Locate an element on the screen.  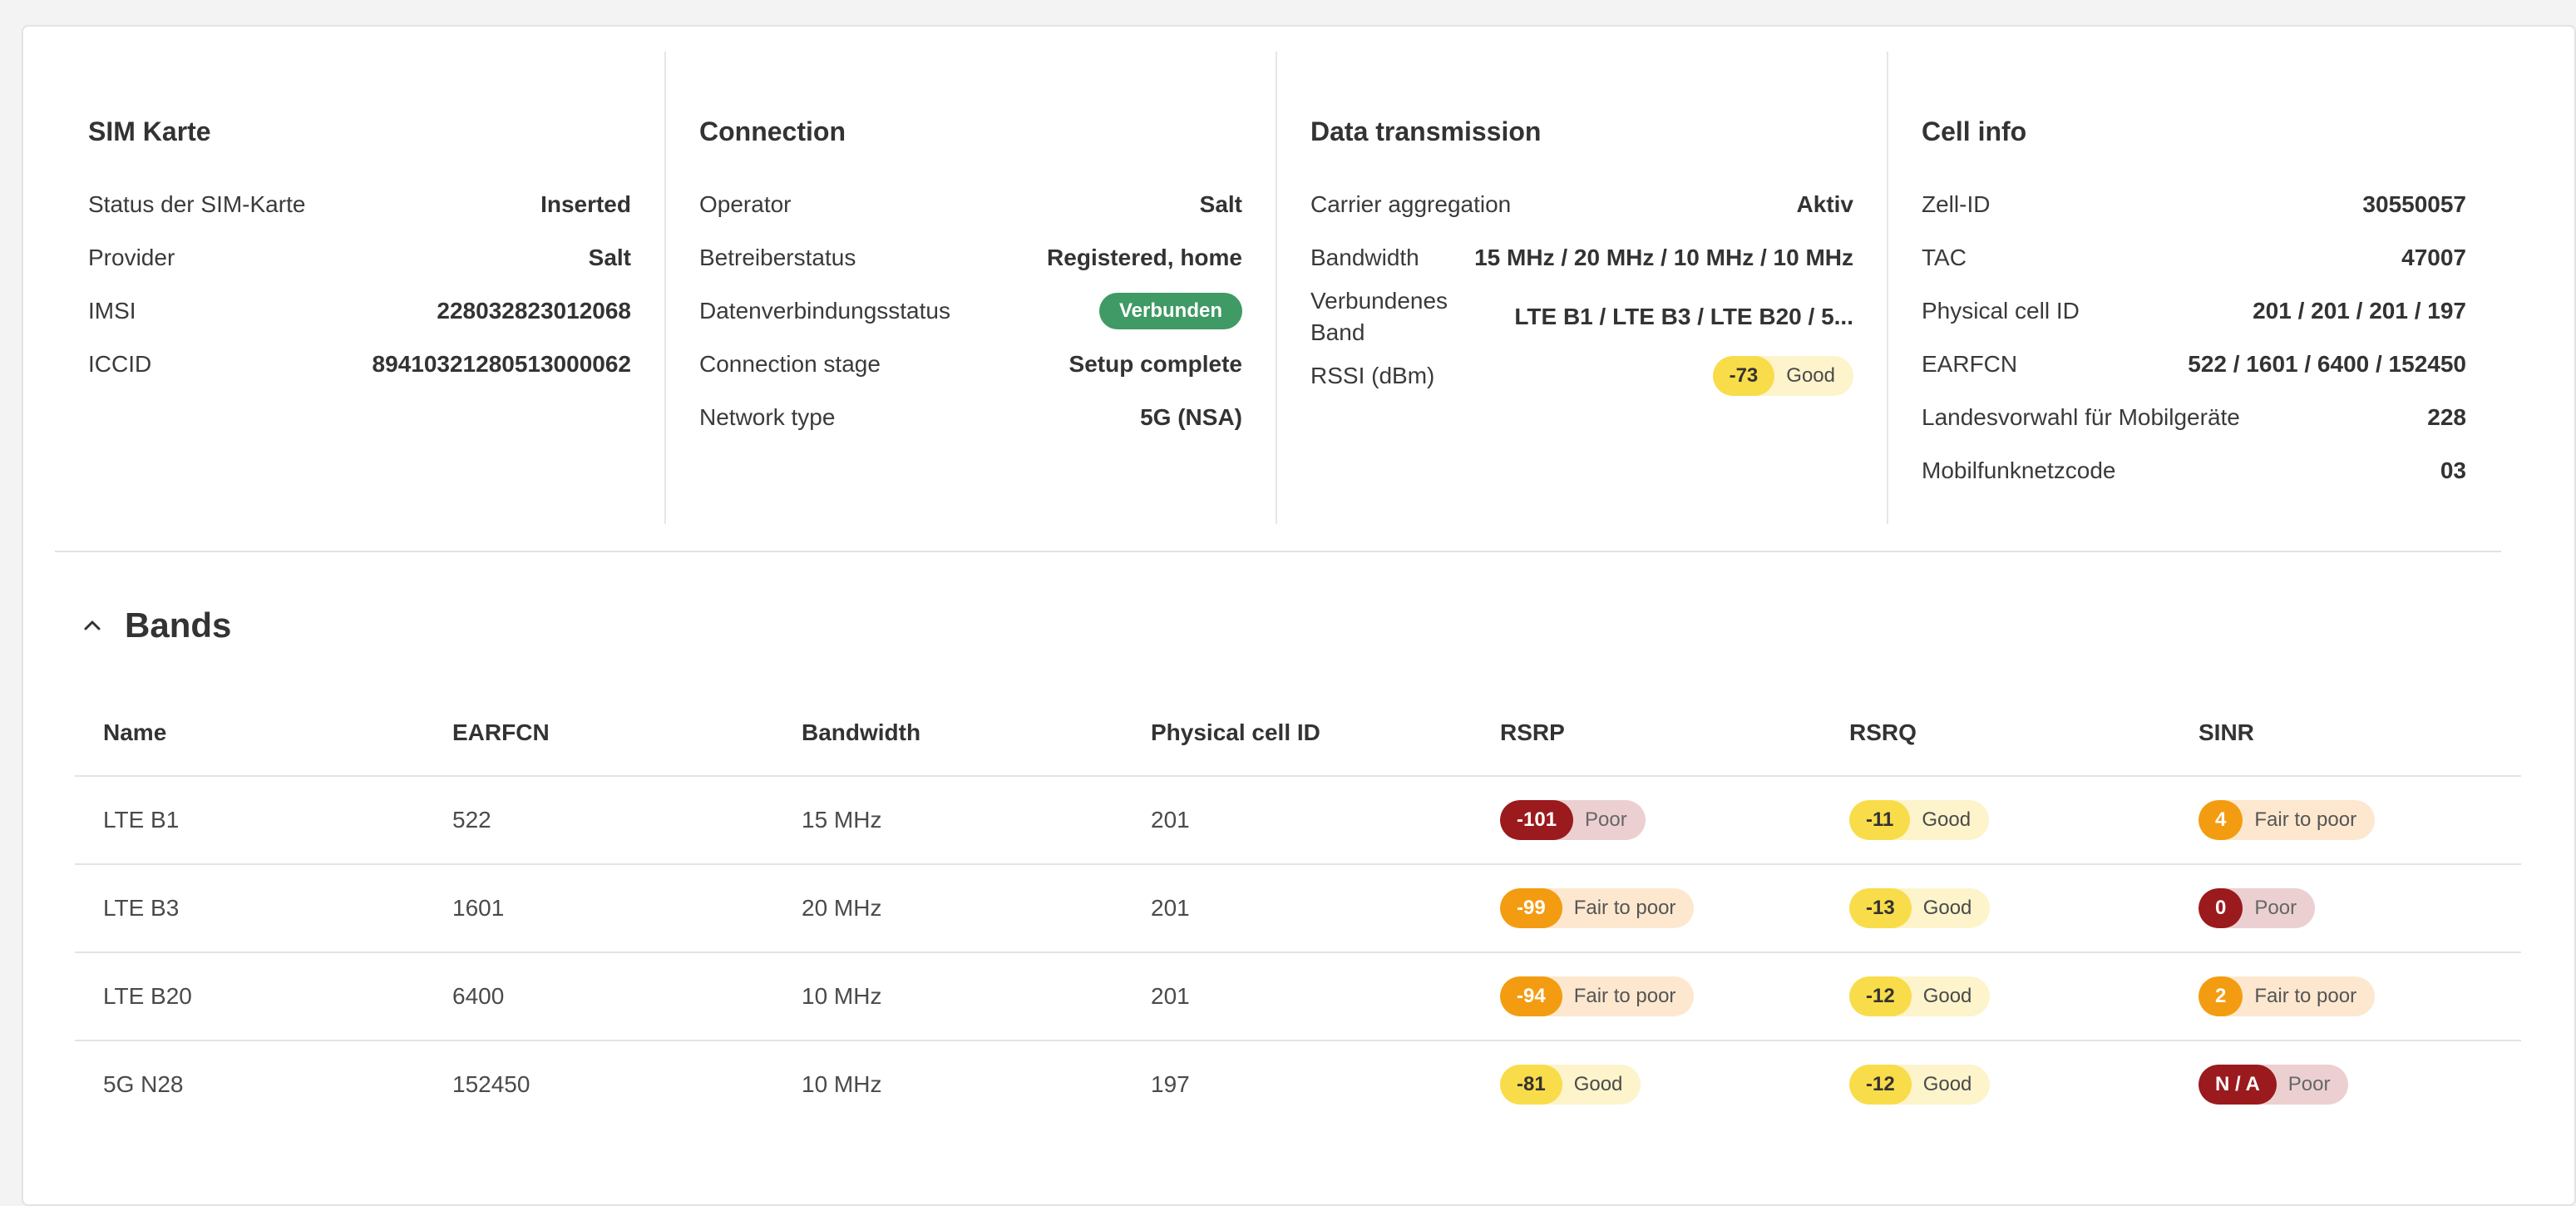
chevron-up-icon is located at coordinates (92, 625).